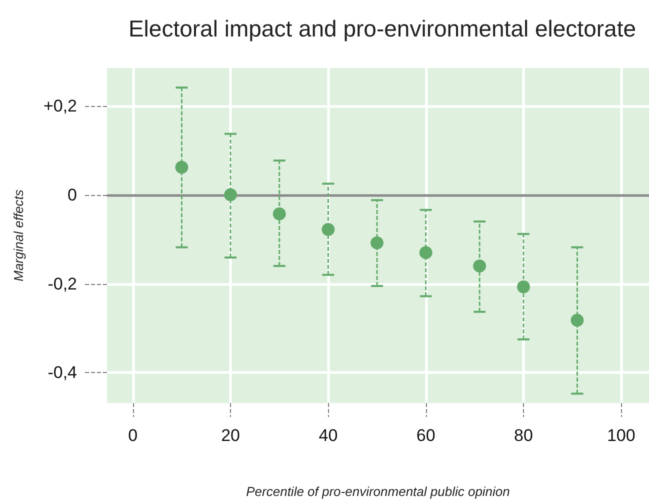 The width and height of the screenshot is (649, 503). I want to click on y-tick-label: +0,2, so click(60, 106).